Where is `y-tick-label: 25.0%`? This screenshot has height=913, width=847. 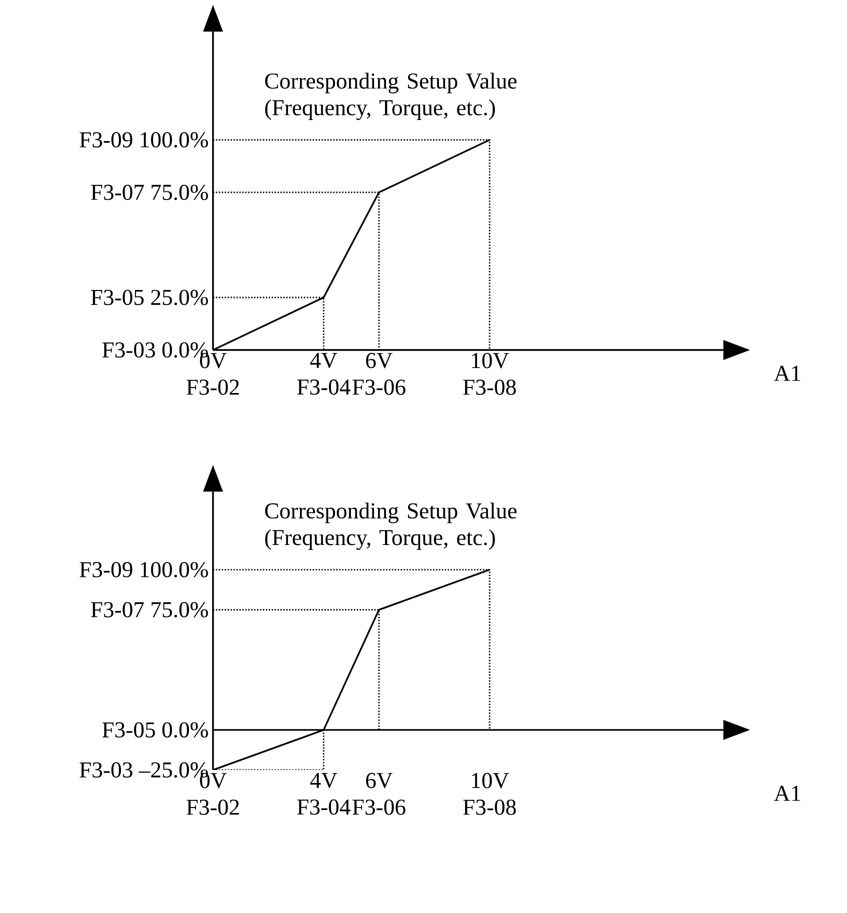 y-tick-label: 25.0% is located at coordinates (179, 298).